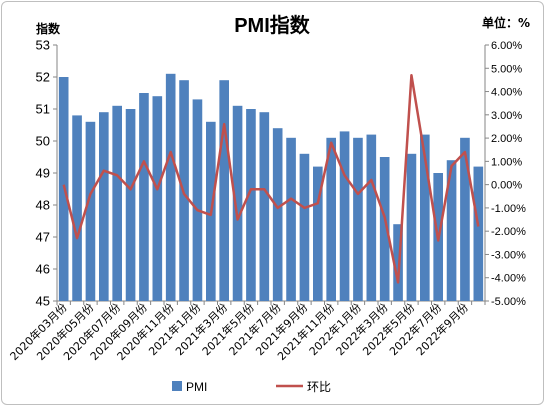 Image resolution: width=547 pixels, height=408 pixels. What do you see at coordinates (506, 69) in the screenshot?
I see `right-tick-label: 5.00%` at bounding box center [506, 69].